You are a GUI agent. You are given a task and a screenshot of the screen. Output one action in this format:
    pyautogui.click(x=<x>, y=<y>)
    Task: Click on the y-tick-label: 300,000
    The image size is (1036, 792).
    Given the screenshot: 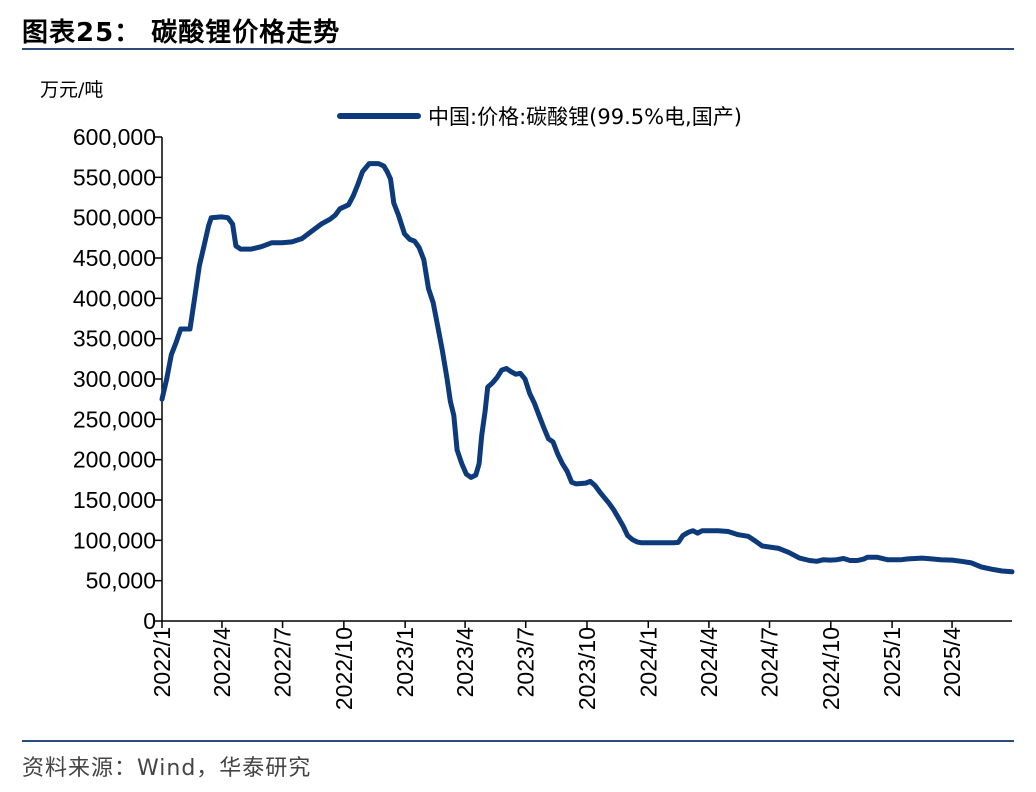 What is the action you would take?
    pyautogui.click(x=114, y=379)
    